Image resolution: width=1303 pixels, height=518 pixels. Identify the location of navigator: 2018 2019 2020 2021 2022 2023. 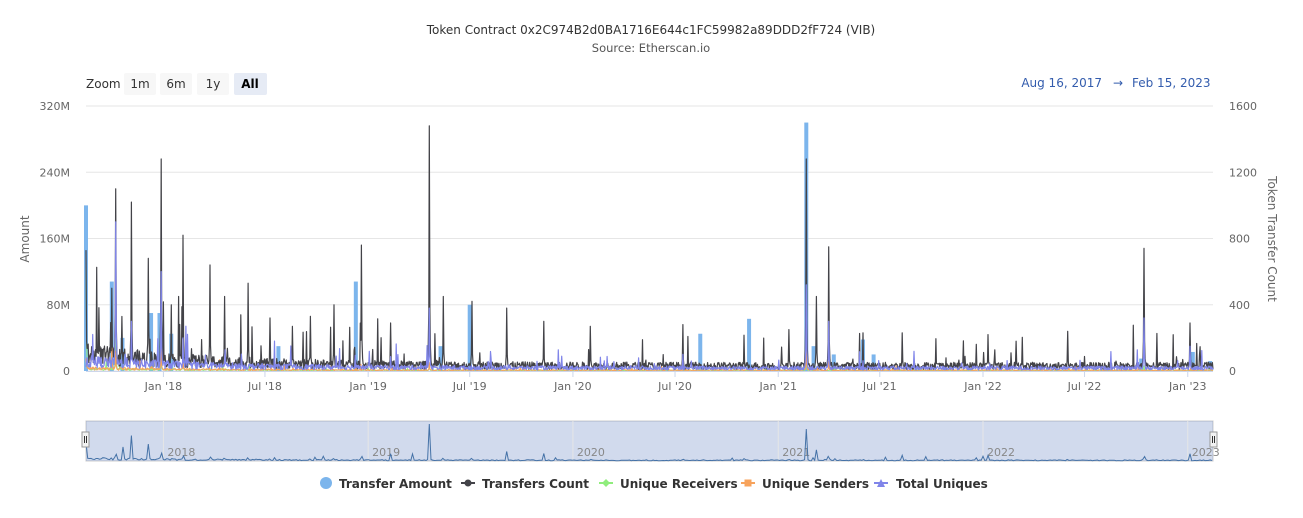
(650, 441).